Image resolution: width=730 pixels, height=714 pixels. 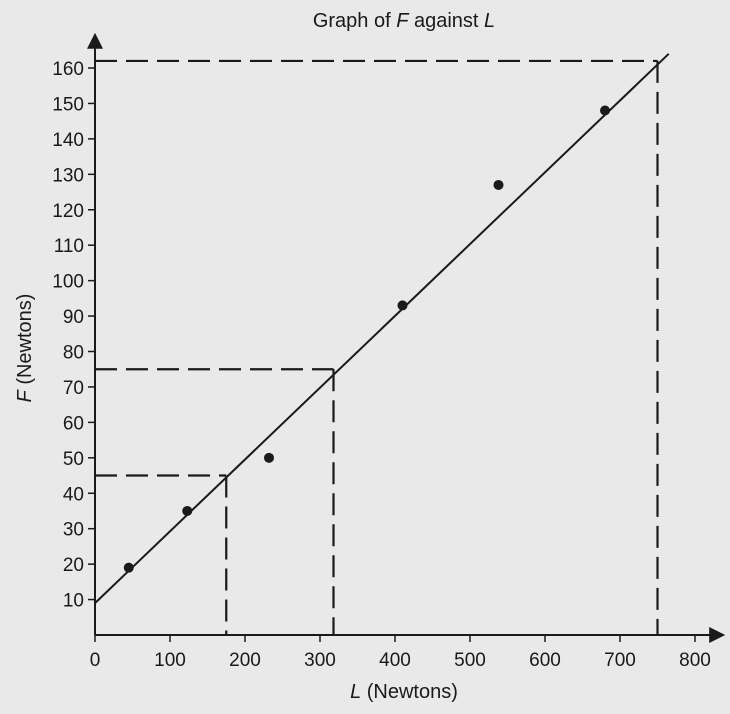 I want to click on y-tick-label: 70, so click(x=73, y=388).